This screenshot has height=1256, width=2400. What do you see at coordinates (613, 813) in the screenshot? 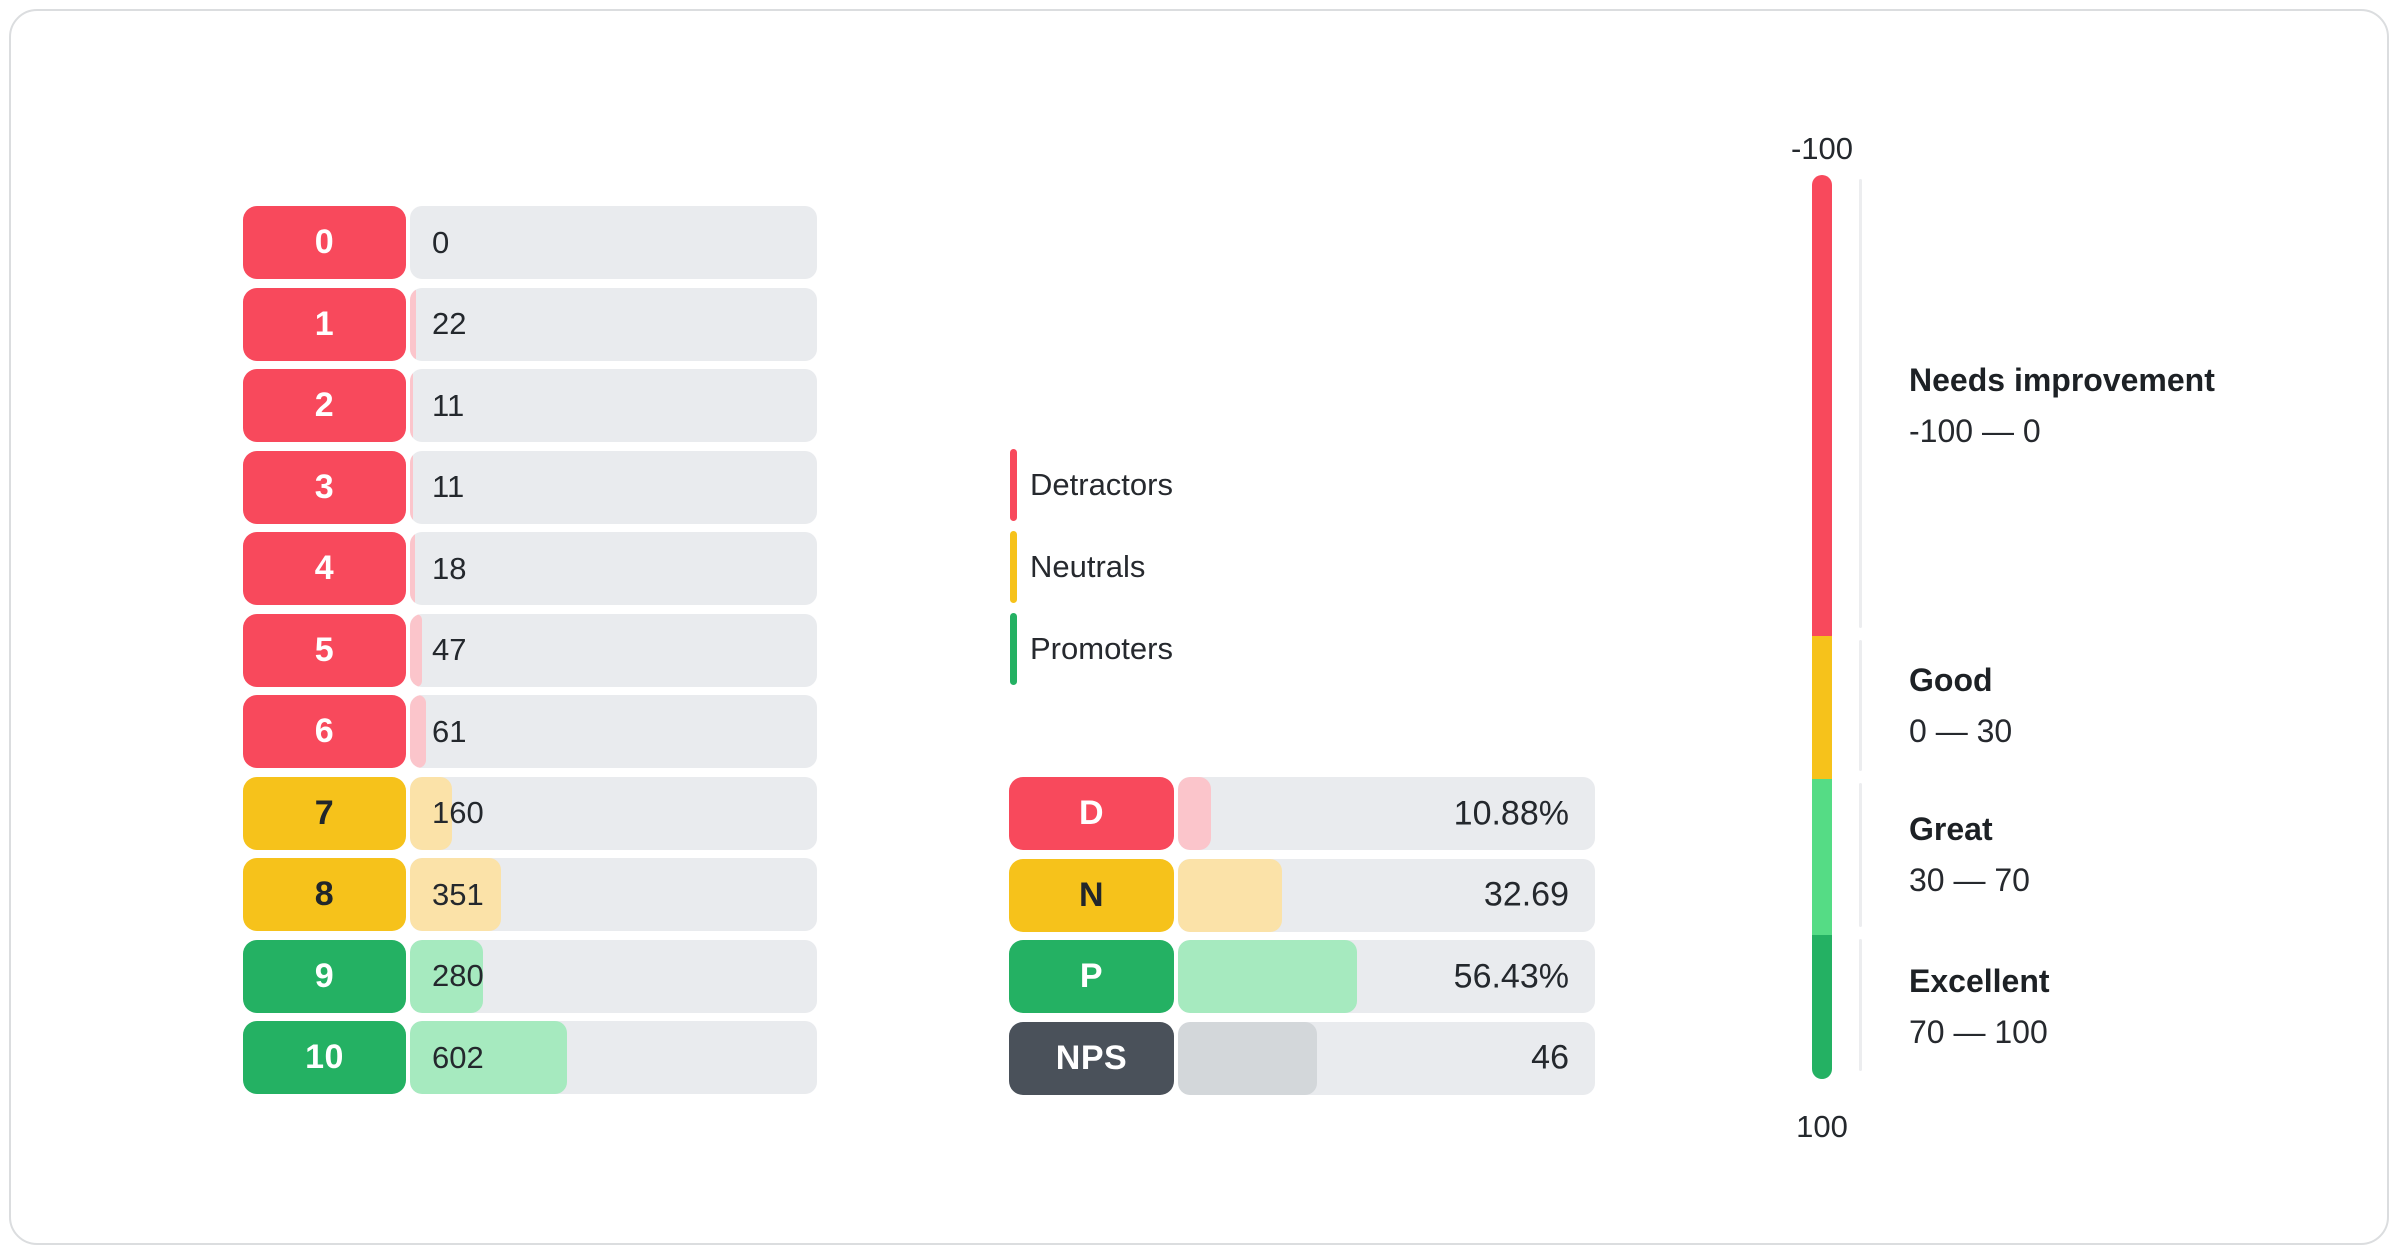
I see `score-bar-track: 160` at bounding box center [613, 813].